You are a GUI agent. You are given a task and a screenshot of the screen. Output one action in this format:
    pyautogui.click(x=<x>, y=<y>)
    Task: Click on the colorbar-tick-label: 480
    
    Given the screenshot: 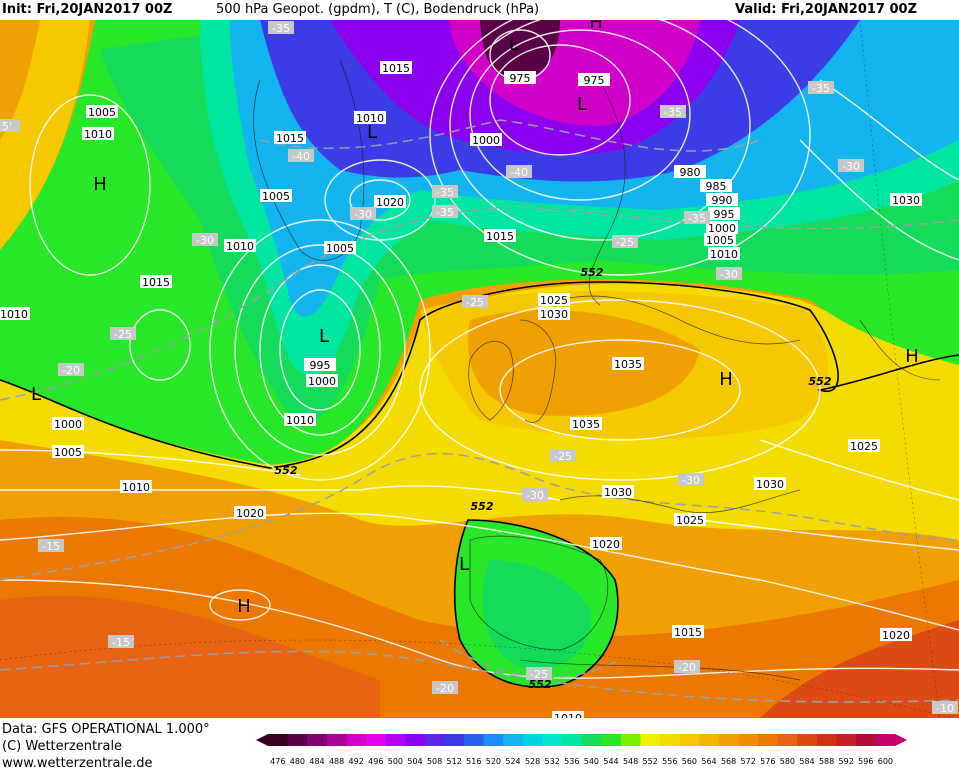 What is the action you would take?
    pyautogui.click(x=297, y=761)
    